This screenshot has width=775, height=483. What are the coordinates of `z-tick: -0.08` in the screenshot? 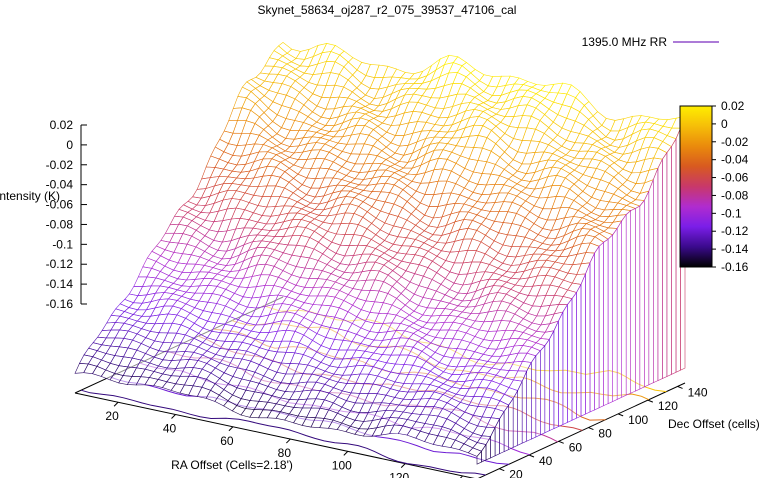 It's located at (66, 224).